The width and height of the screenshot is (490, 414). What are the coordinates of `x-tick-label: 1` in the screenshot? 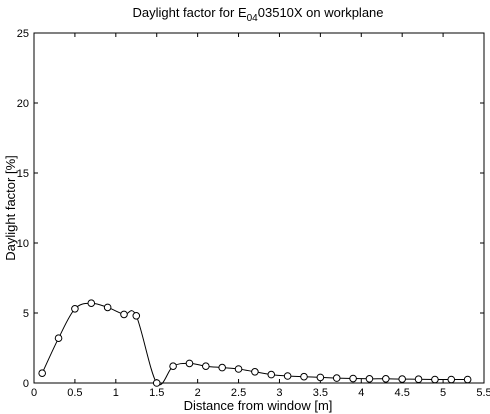 It's located at (116, 393).